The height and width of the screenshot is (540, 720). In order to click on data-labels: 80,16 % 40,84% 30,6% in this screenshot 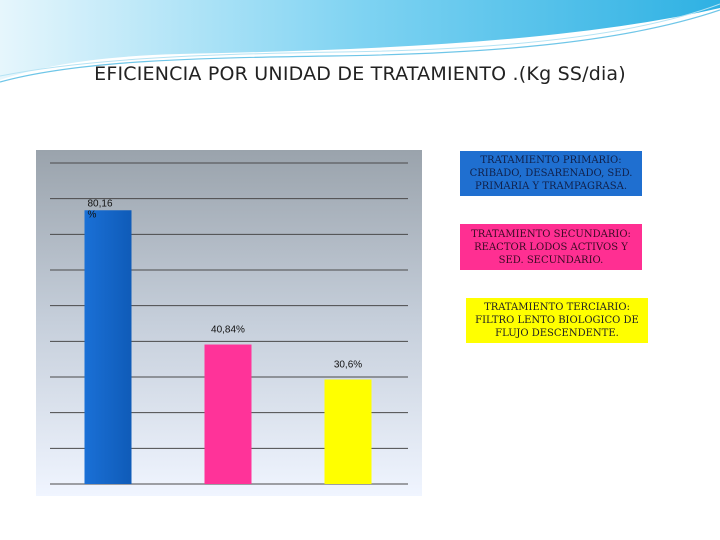, I will do `click(225, 284)`.